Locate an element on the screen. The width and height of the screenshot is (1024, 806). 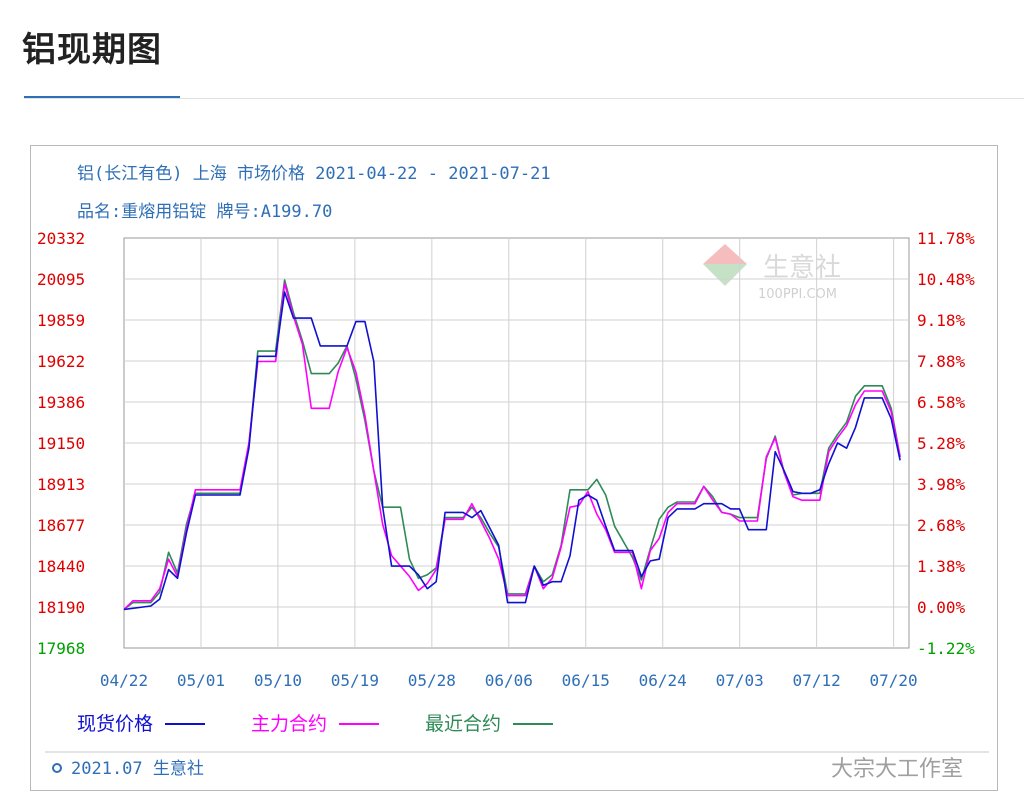
x-tick-label: 05/01 is located at coordinates (201, 680).